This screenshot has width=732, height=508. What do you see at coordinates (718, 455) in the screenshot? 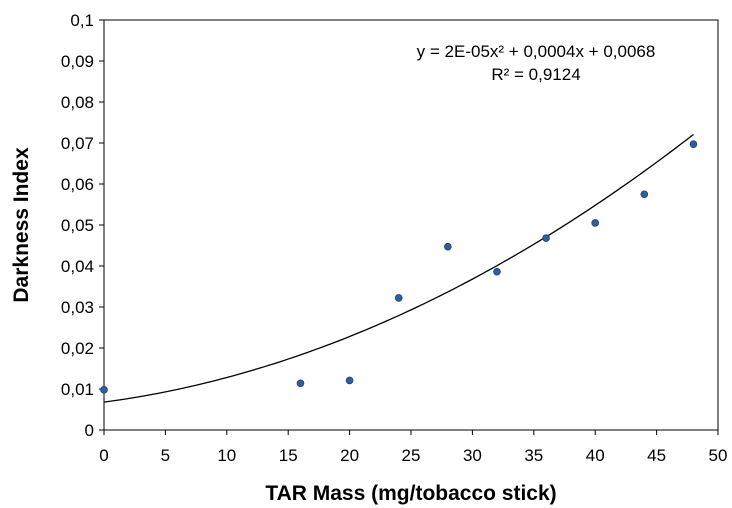
I see `x-tick-label: 50` at bounding box center [718, 455].